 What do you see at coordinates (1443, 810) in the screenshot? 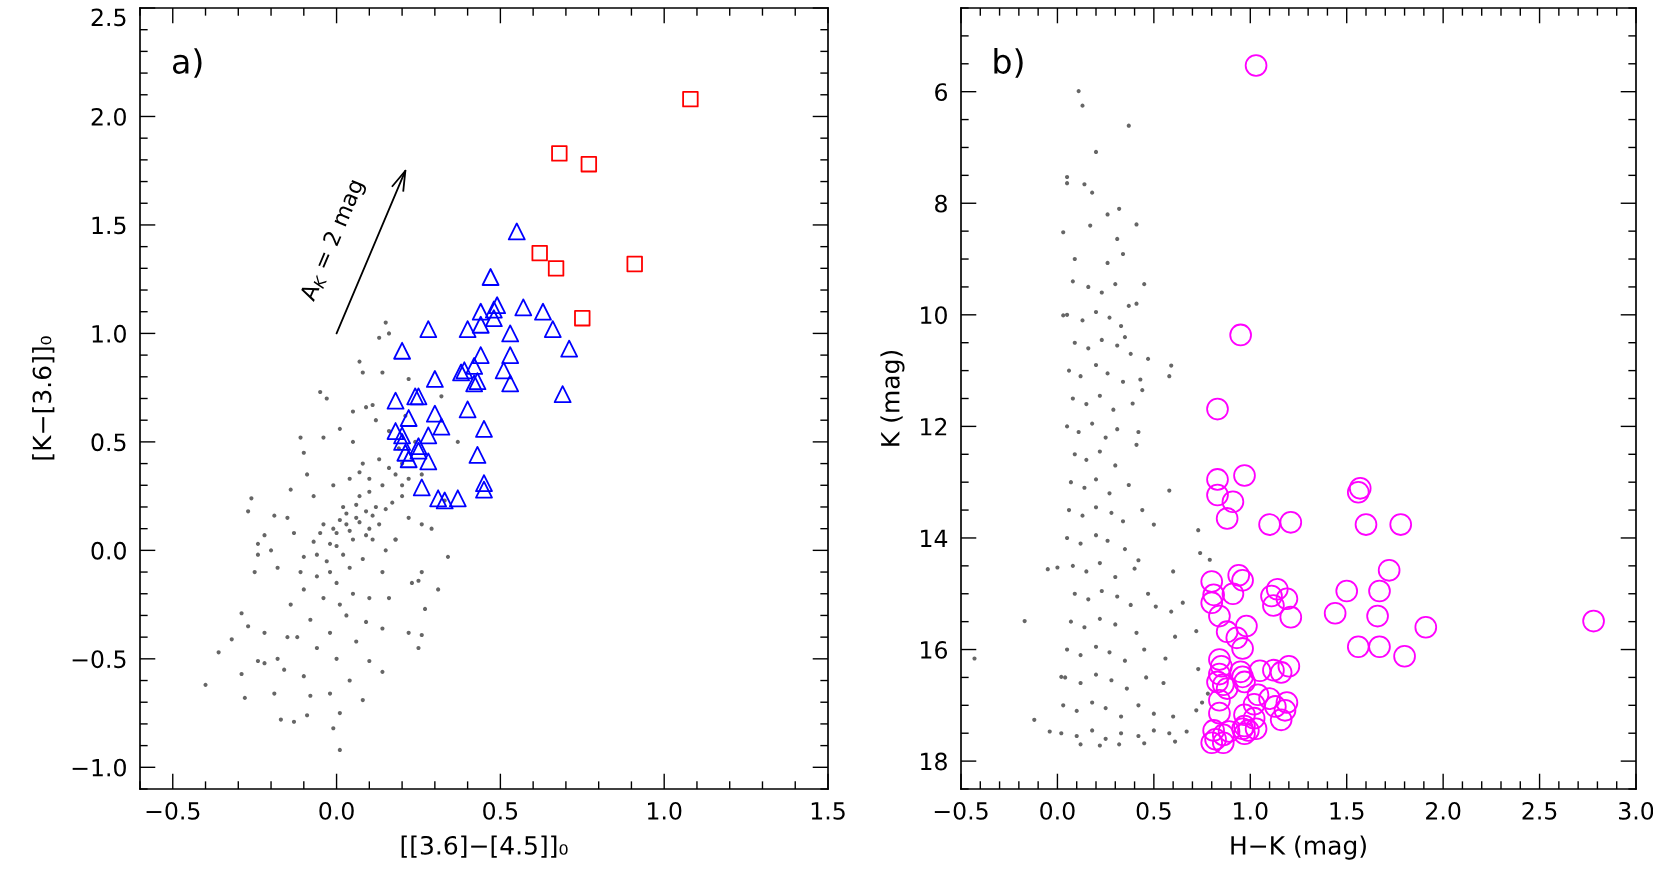
I see `x-tick-label: 2.0` at bounding box center [1443, 810].